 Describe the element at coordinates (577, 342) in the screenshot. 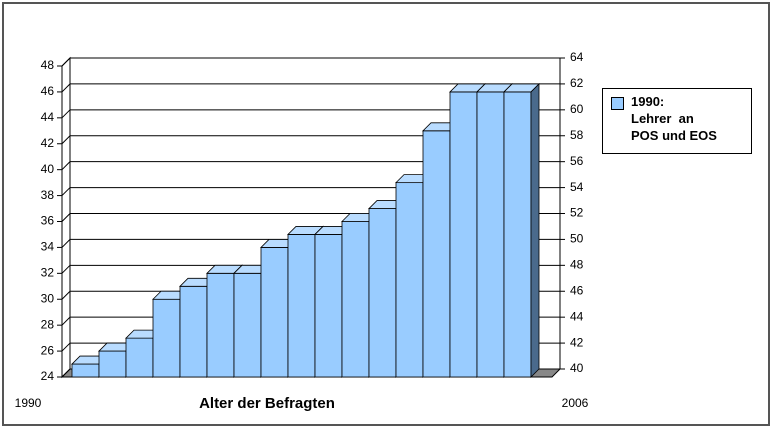

I see `y2-tick-label: 42` at that location.